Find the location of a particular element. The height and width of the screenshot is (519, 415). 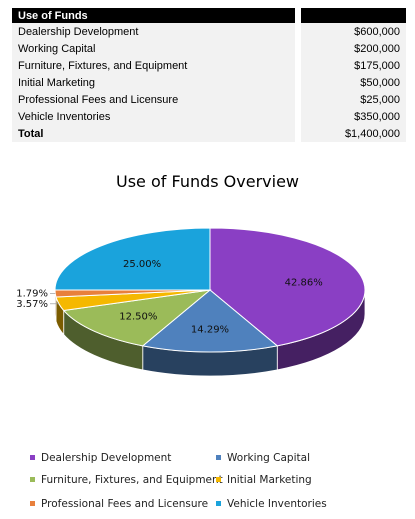

legend-label: Vehicle Inventories is located at coordinates (277, 504).